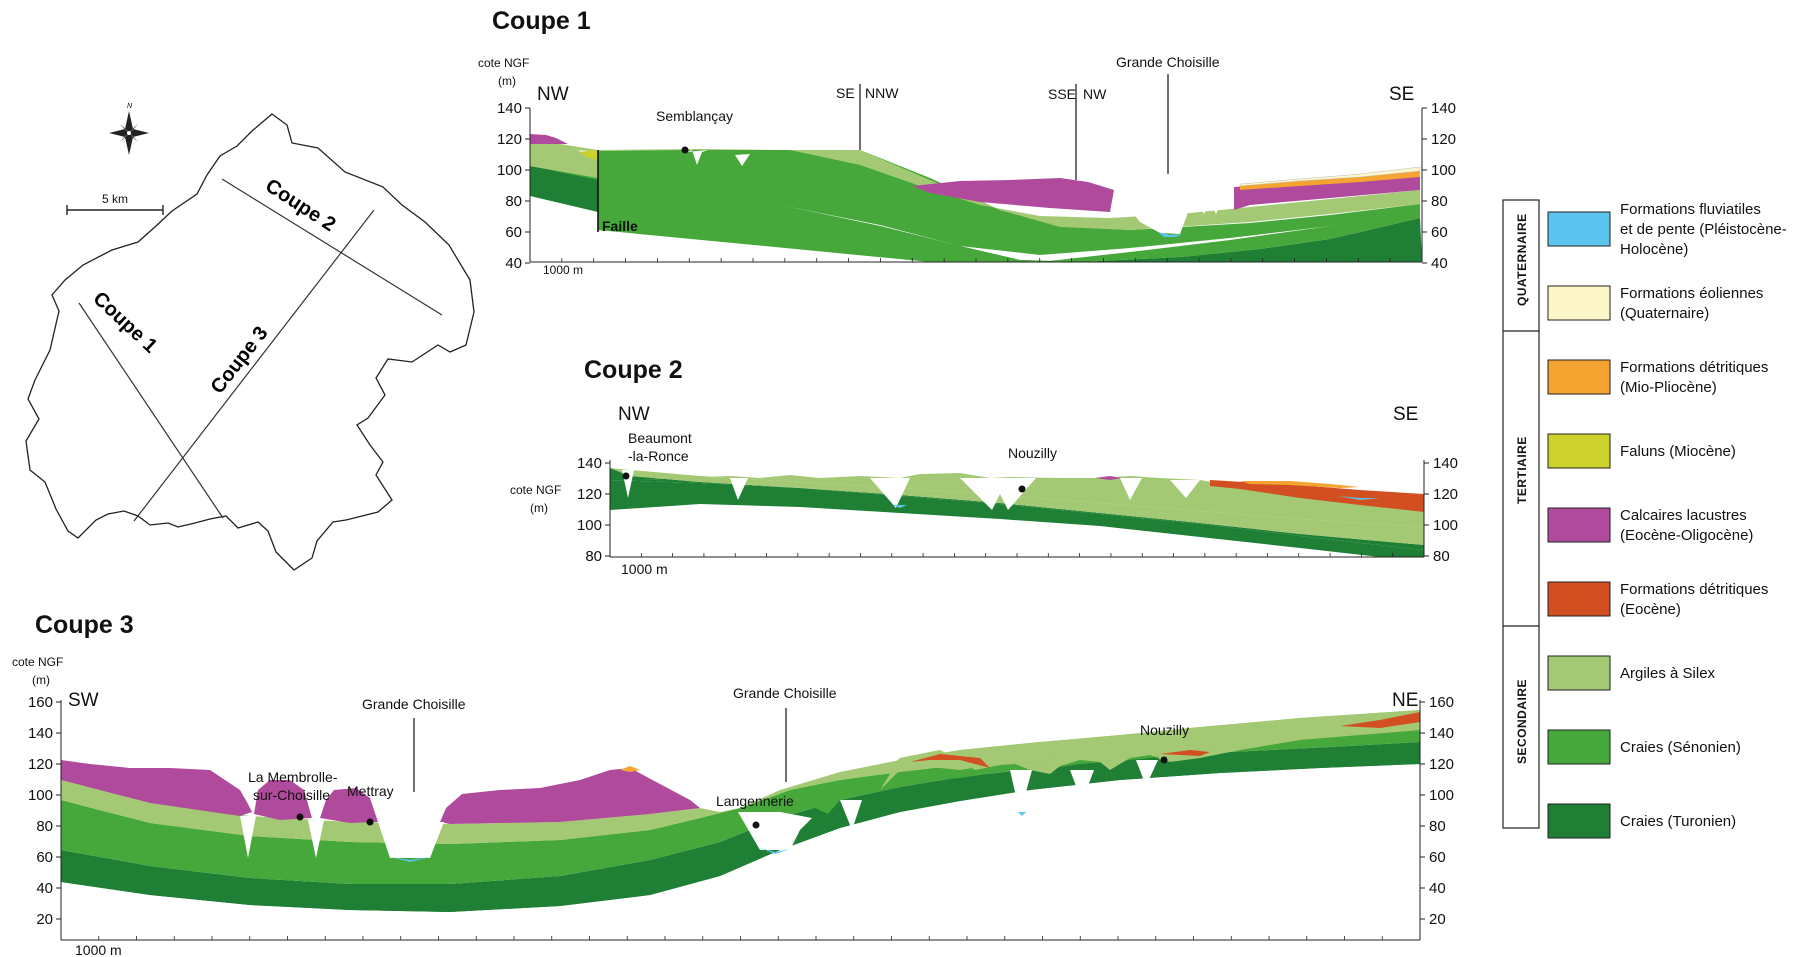 The image size is (1809, 957). Describe the element at coordinates (1405, 414) in the screenshot. I see `coupe2-dir-right: SE` at that location.